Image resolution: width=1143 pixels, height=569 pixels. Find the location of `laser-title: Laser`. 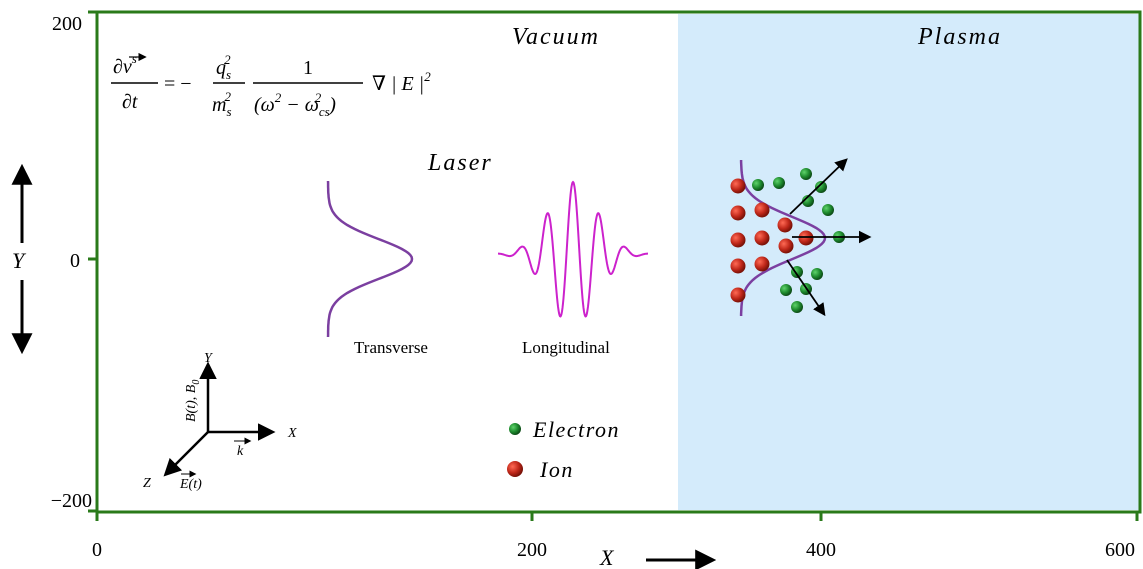

laser-title: Laser is located at coordinates (460, 163).